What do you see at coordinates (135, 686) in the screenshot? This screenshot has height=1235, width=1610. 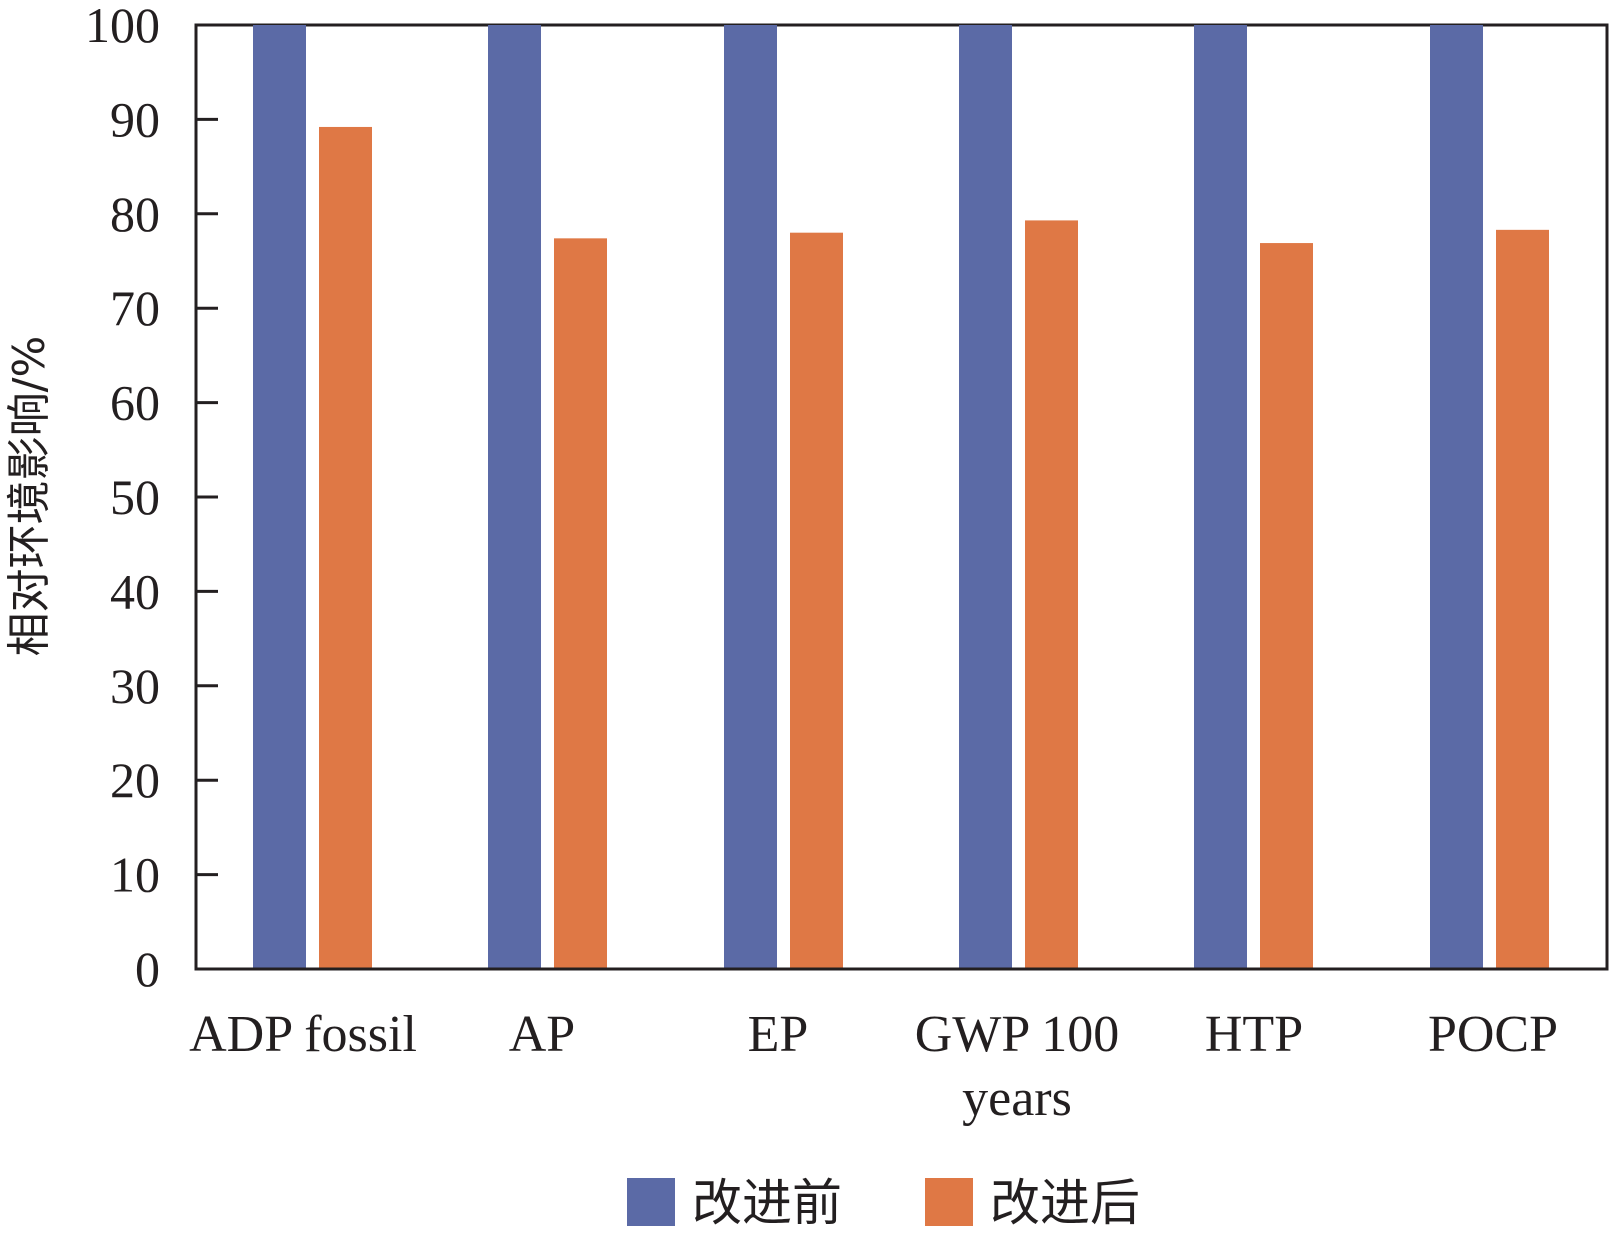 I see `y-tick-label: 30` at bounding box center [135, 686].